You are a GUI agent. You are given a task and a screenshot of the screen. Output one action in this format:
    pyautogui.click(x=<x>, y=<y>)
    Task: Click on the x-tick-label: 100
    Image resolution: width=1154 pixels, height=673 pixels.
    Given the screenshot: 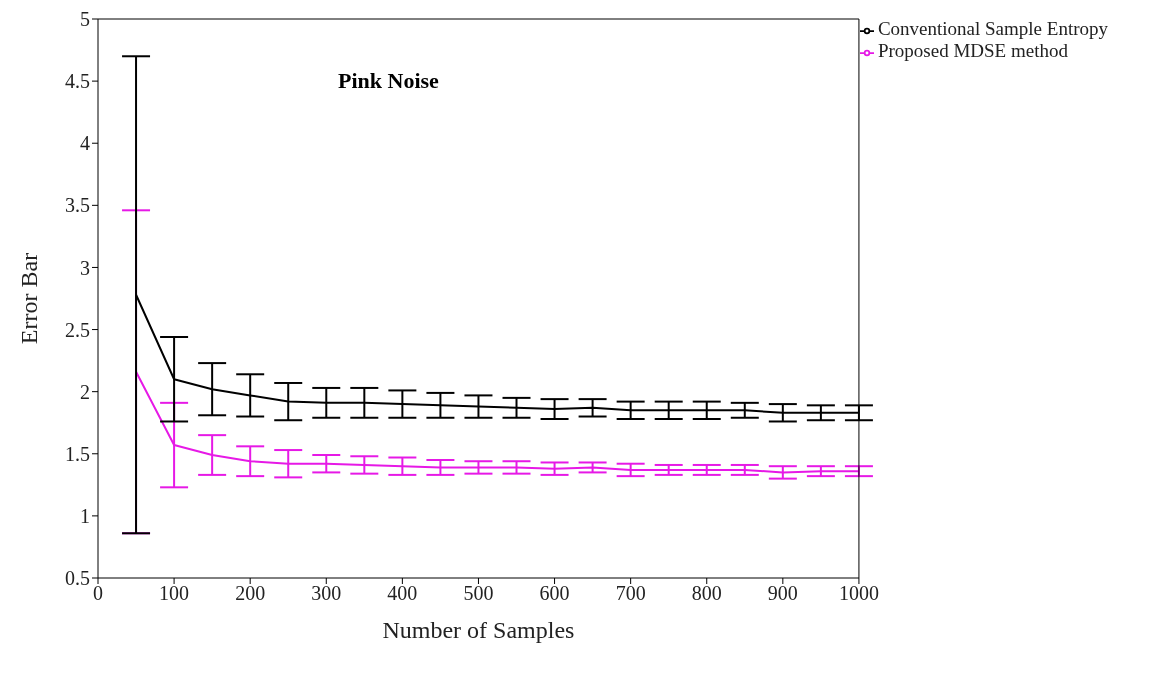 What is the action you would take?
    pyautogui.click(x=174, y=593)
    